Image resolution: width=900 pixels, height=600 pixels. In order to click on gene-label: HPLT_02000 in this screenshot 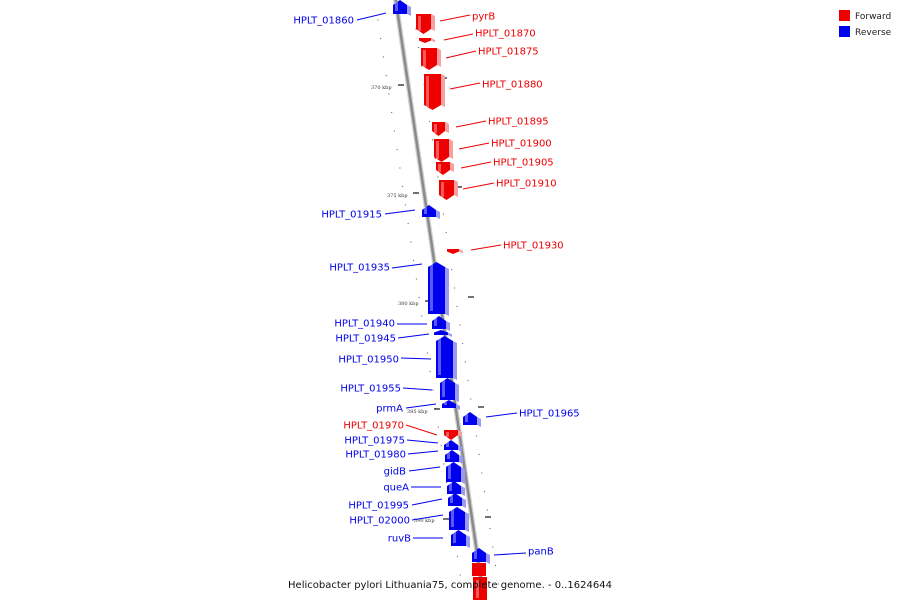, I will do `click(379, 521)`.